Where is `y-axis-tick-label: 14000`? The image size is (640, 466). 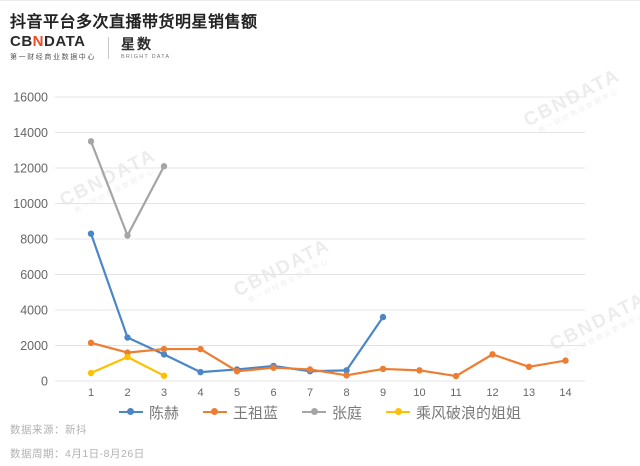
y-axis-tick-label: 14000 is located at coordinates (30, 133).